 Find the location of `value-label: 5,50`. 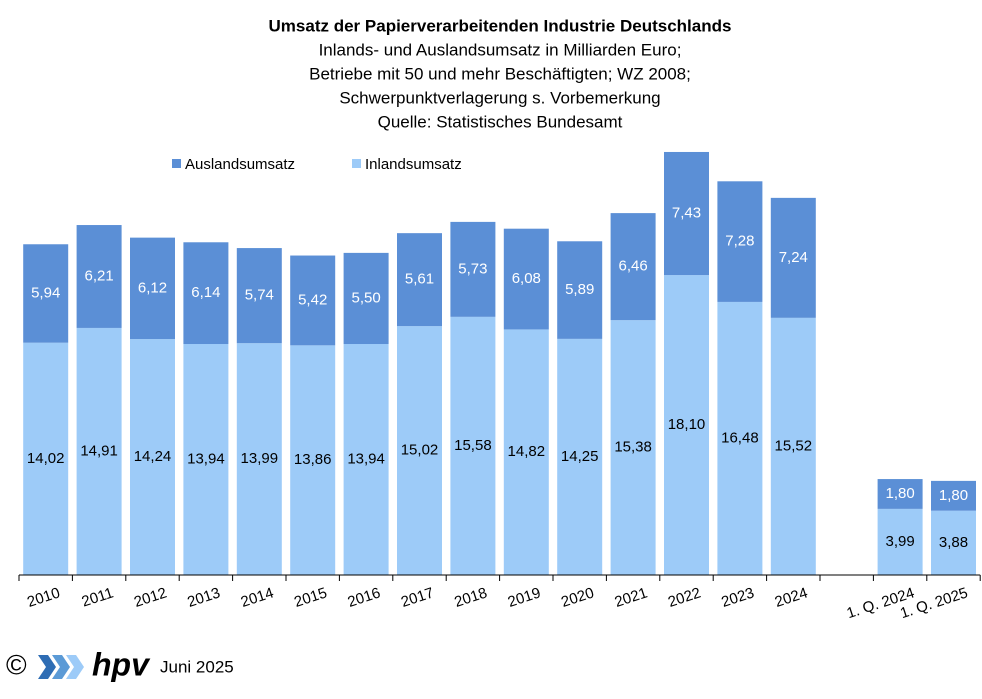

value-label: 5,50 is located at coordinates (365, 297).